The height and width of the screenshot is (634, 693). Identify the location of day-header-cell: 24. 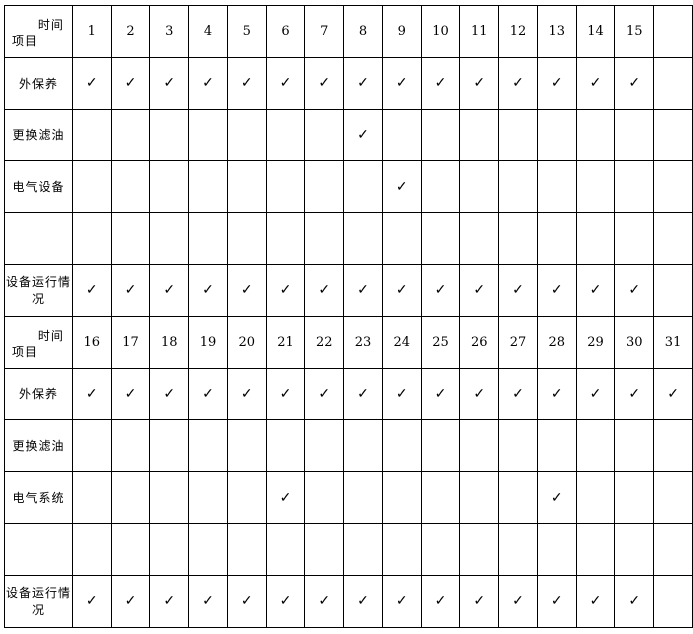
(401, 342).